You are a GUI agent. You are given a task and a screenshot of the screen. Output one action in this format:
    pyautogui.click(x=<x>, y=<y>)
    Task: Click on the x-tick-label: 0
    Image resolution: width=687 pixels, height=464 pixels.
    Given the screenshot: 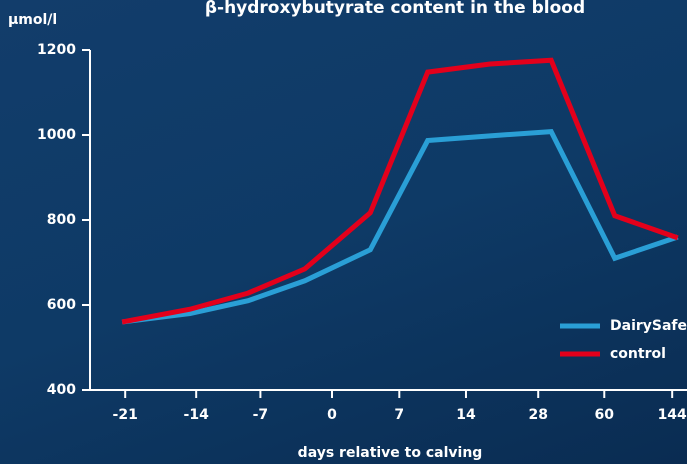 What is the action you would take?
    pyautogui.click(x=332, y=415)
    